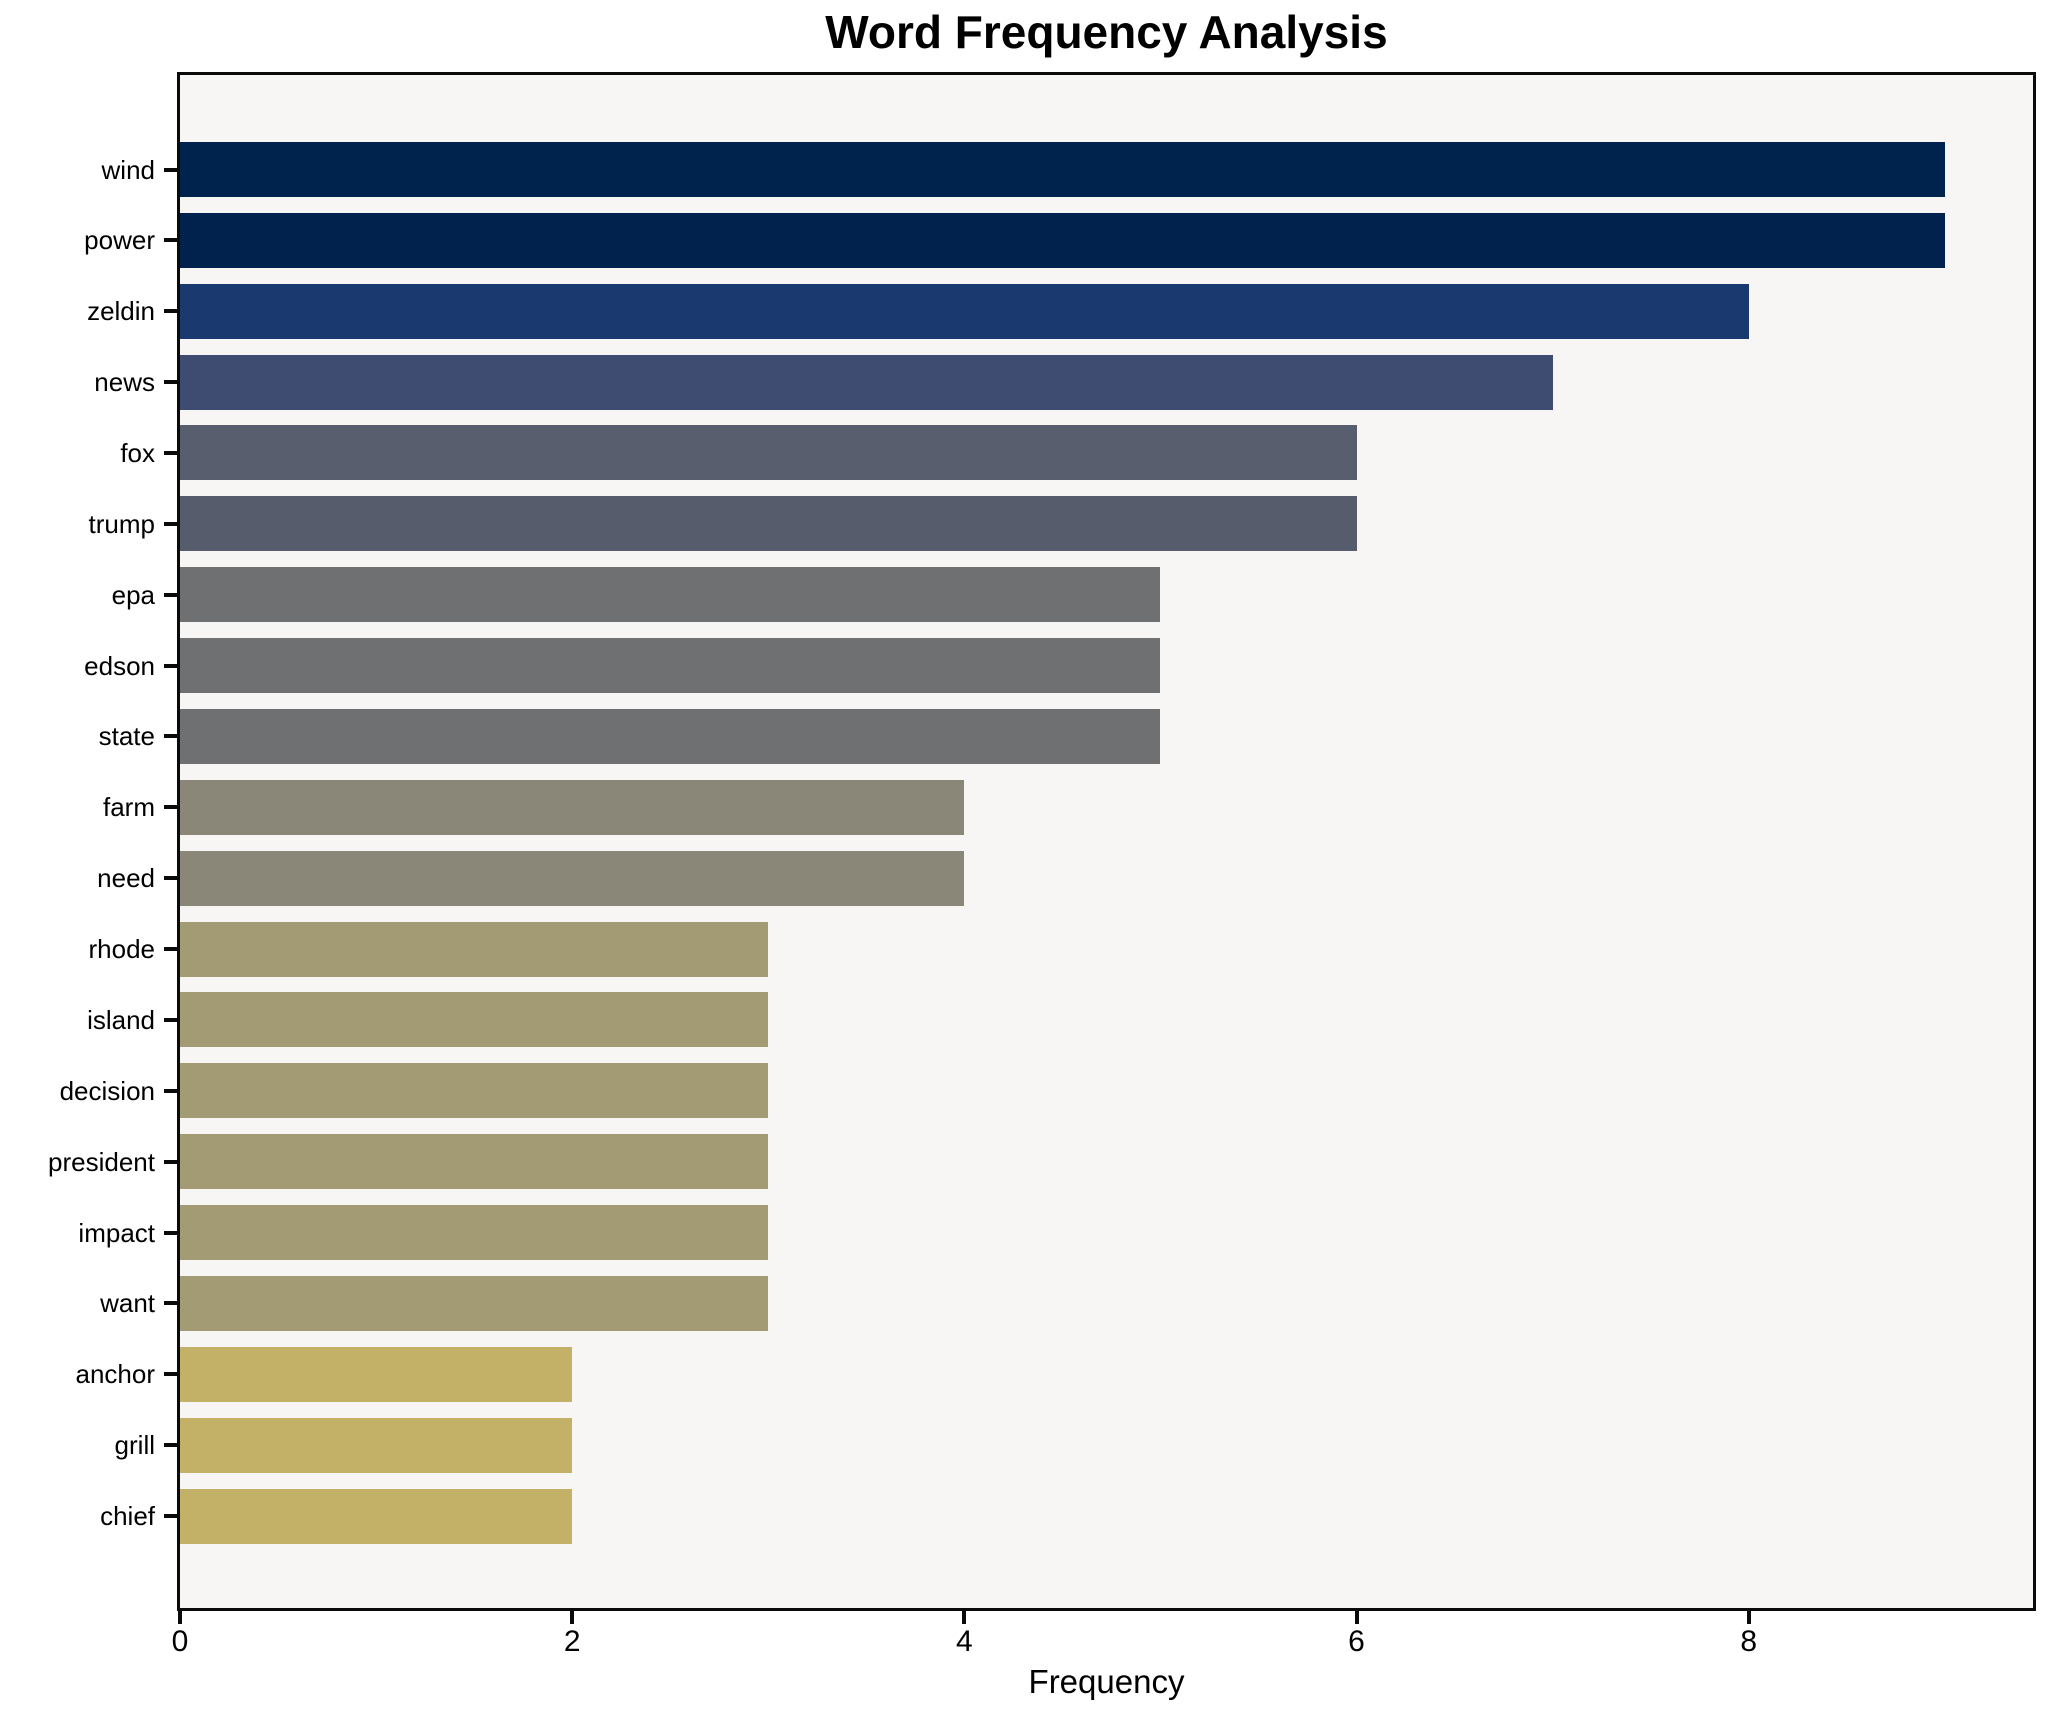 The image size is (2056, 1722). Describe the element at coordinates (670, 595) in the screenshot. I see `bar-epa` at that location.